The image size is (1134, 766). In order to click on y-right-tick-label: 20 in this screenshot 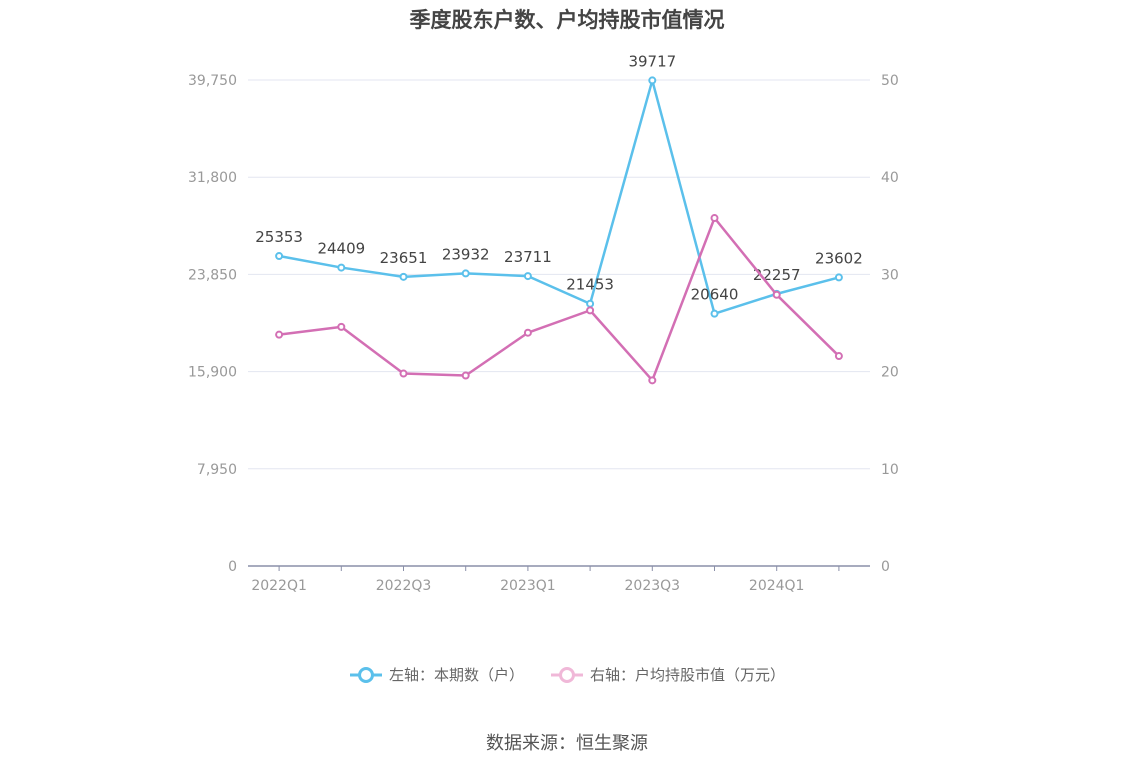, I will do `click(890, 373)`.